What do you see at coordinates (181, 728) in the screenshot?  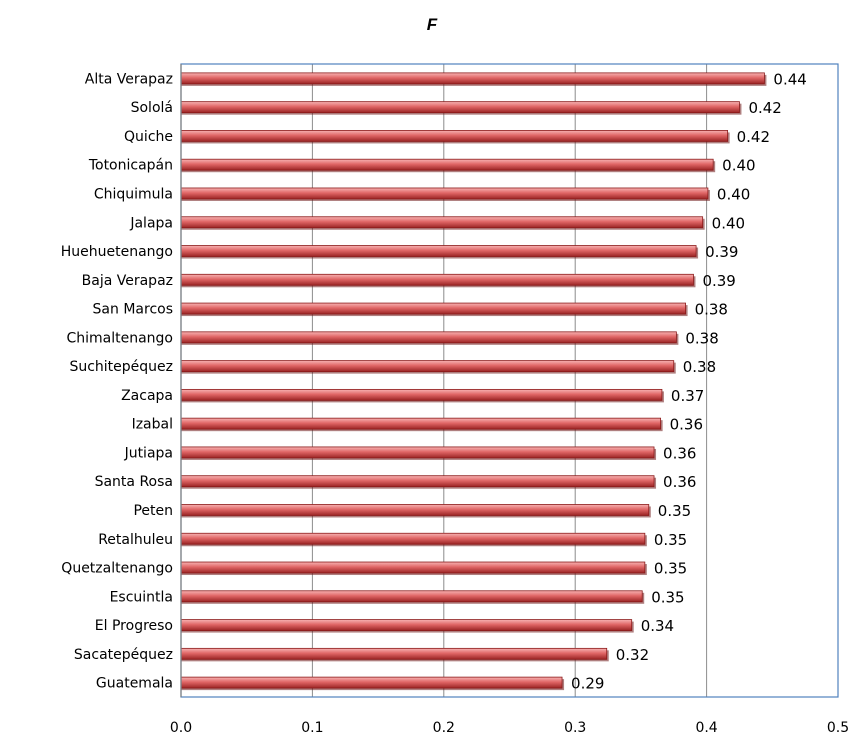 I see `x-tick-label: 0.0` at bounding box center [181, 728].